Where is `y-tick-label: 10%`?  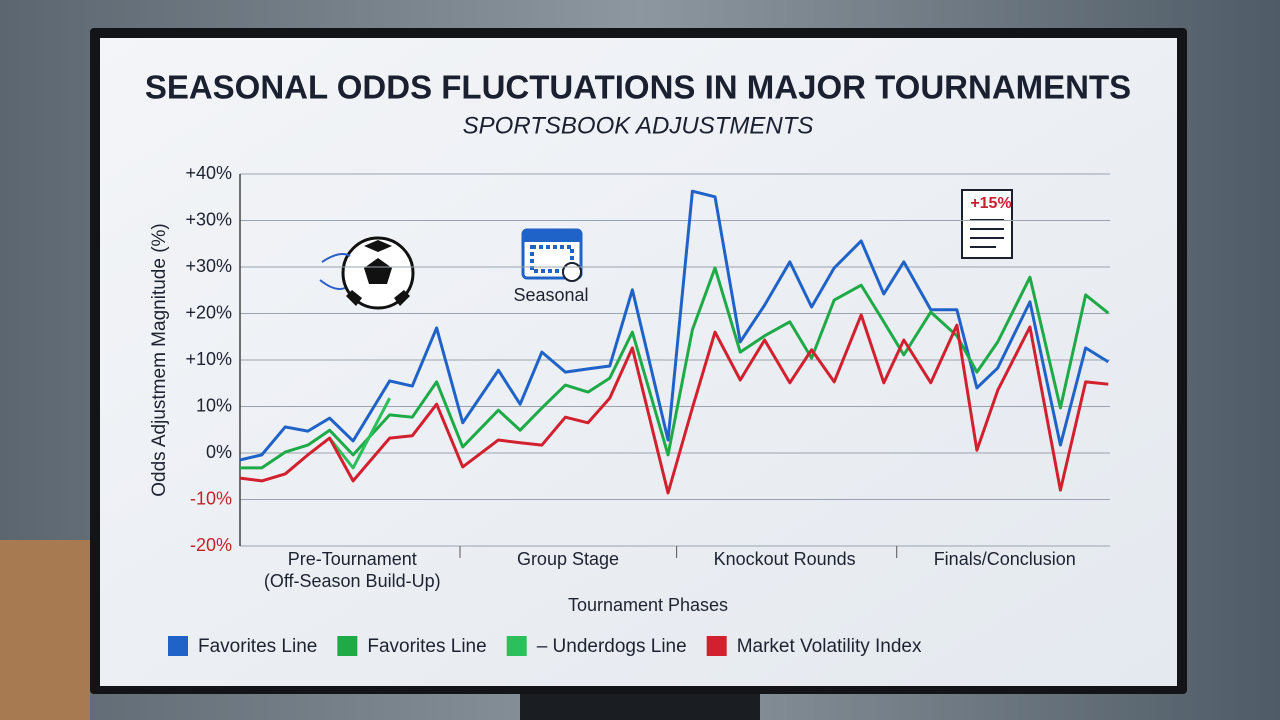 y-tick-label: 10% is located at coordinates (214, 405).